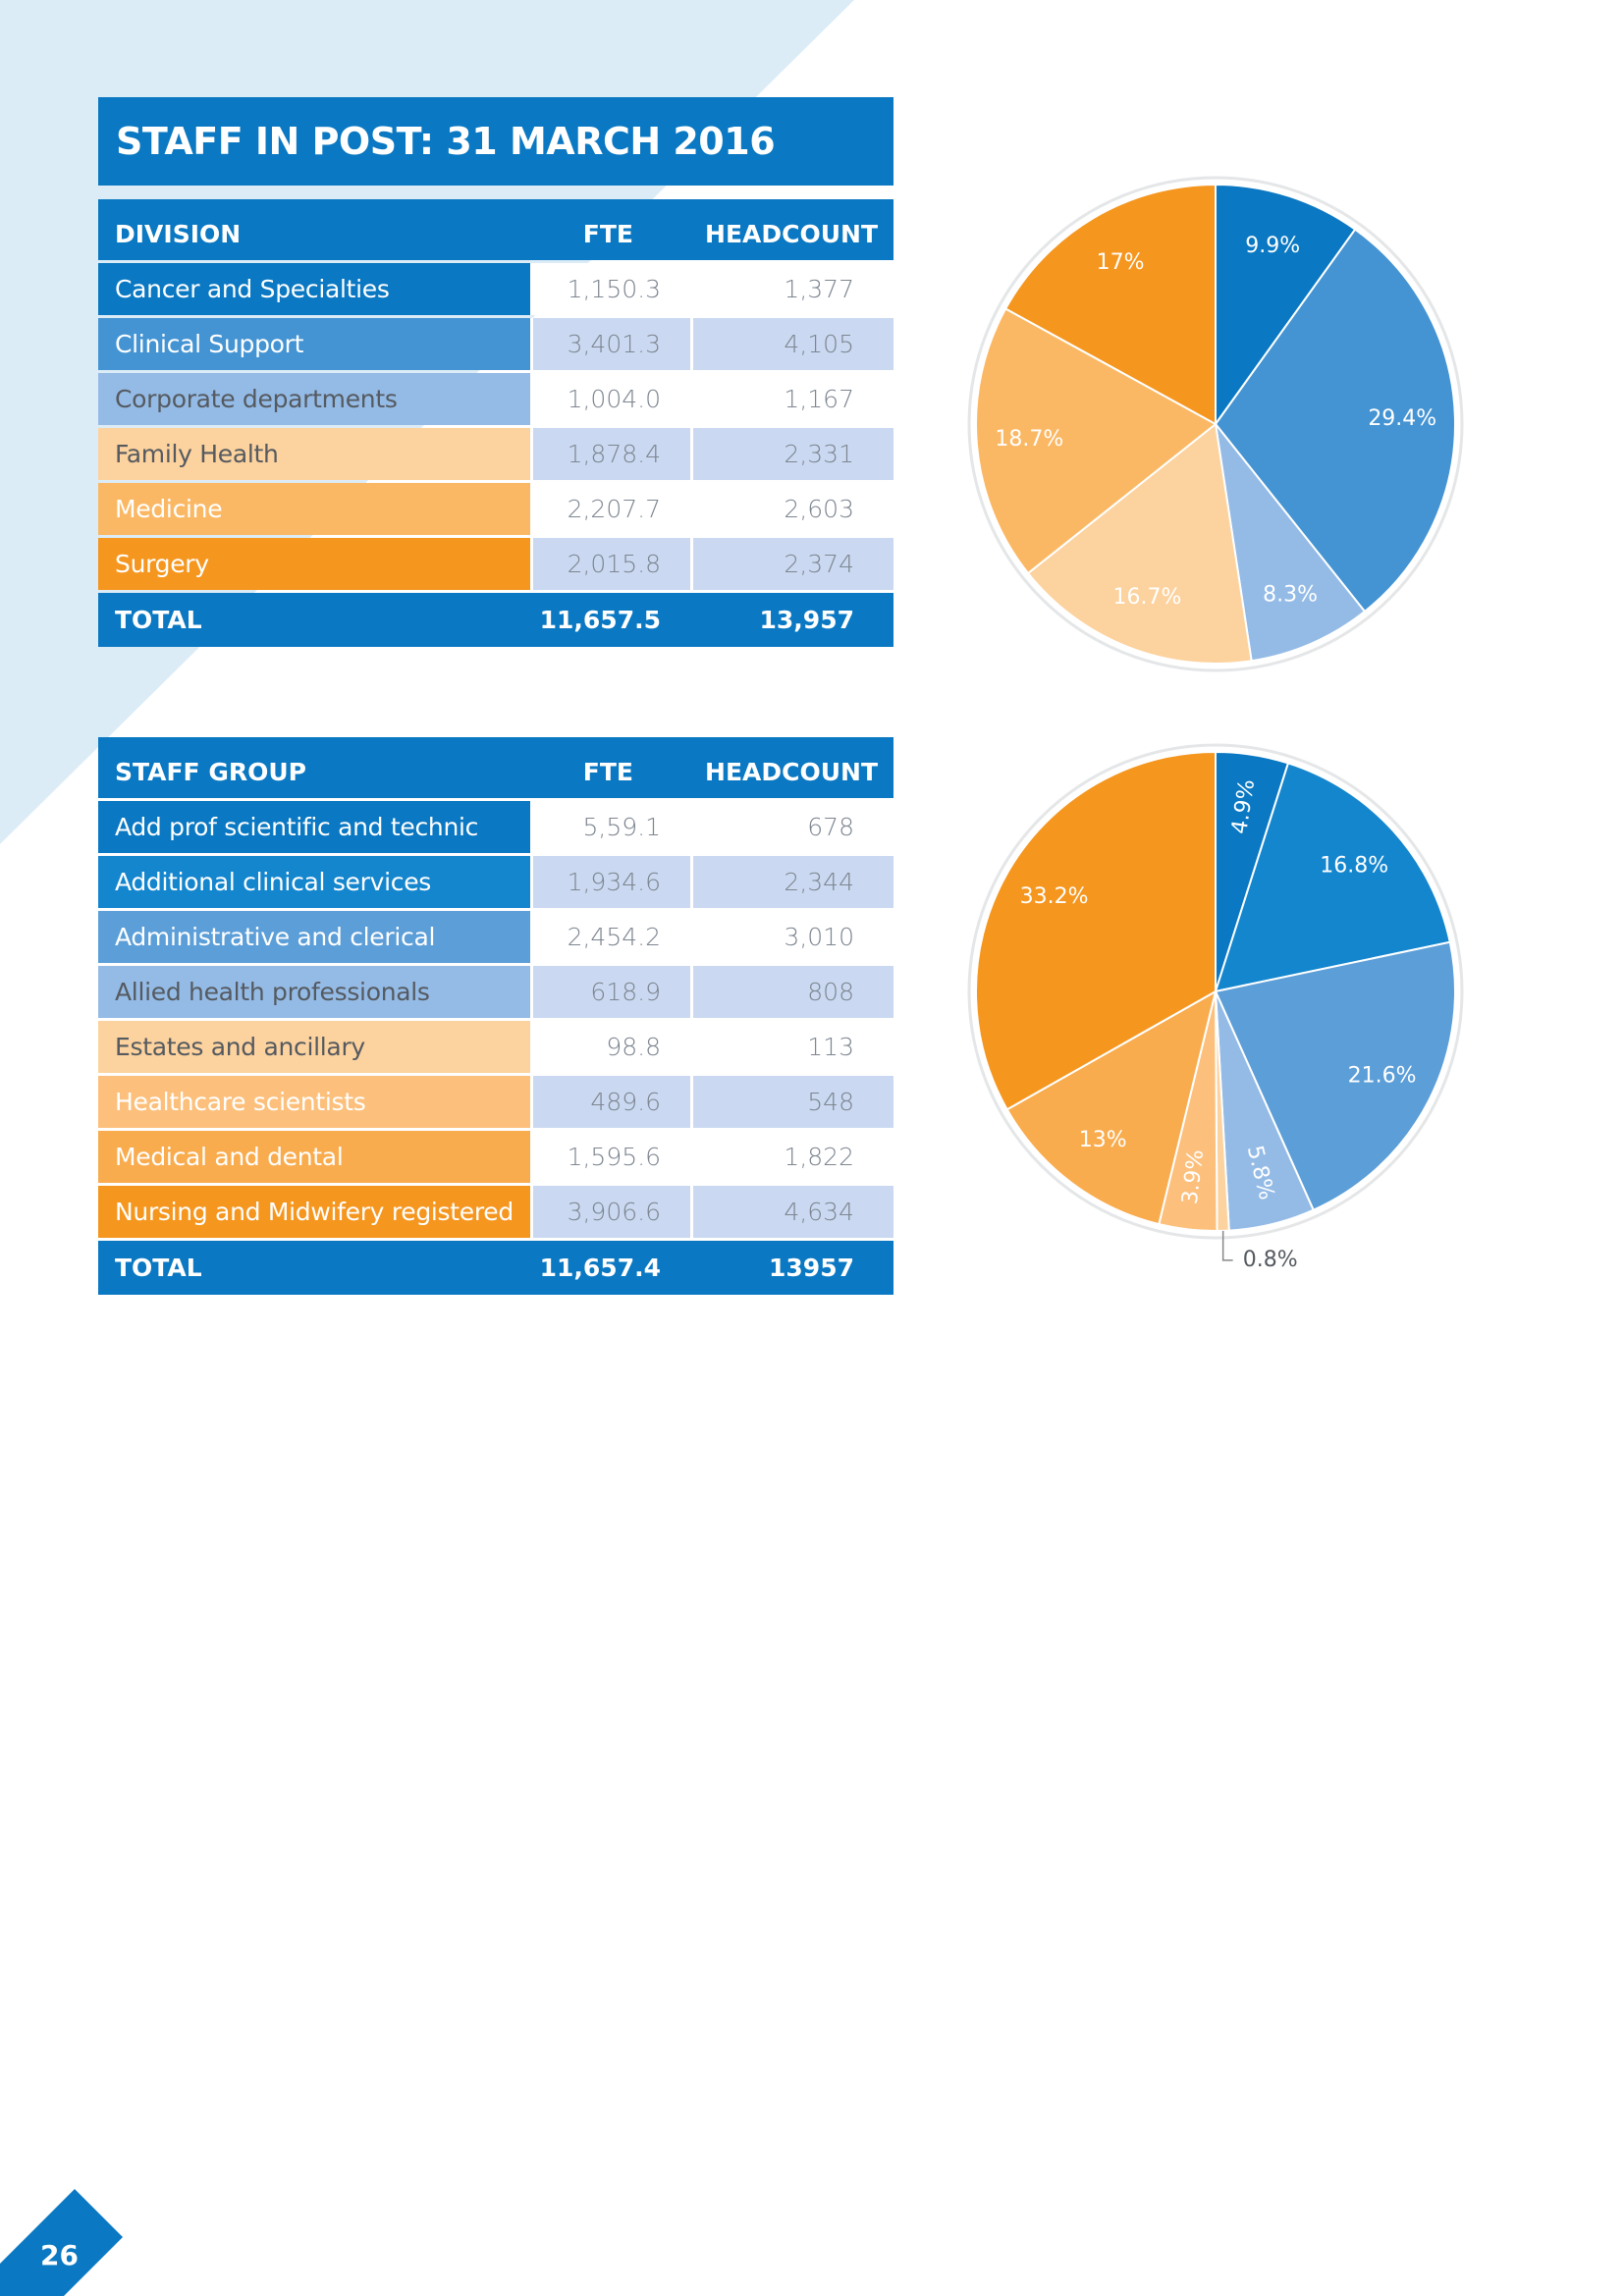 This screenshot has height=2296, width=1624. Describe the element at coordinates (1103, 1140) in the screenshot. I see `pie-slice-label: 13%` at that location.